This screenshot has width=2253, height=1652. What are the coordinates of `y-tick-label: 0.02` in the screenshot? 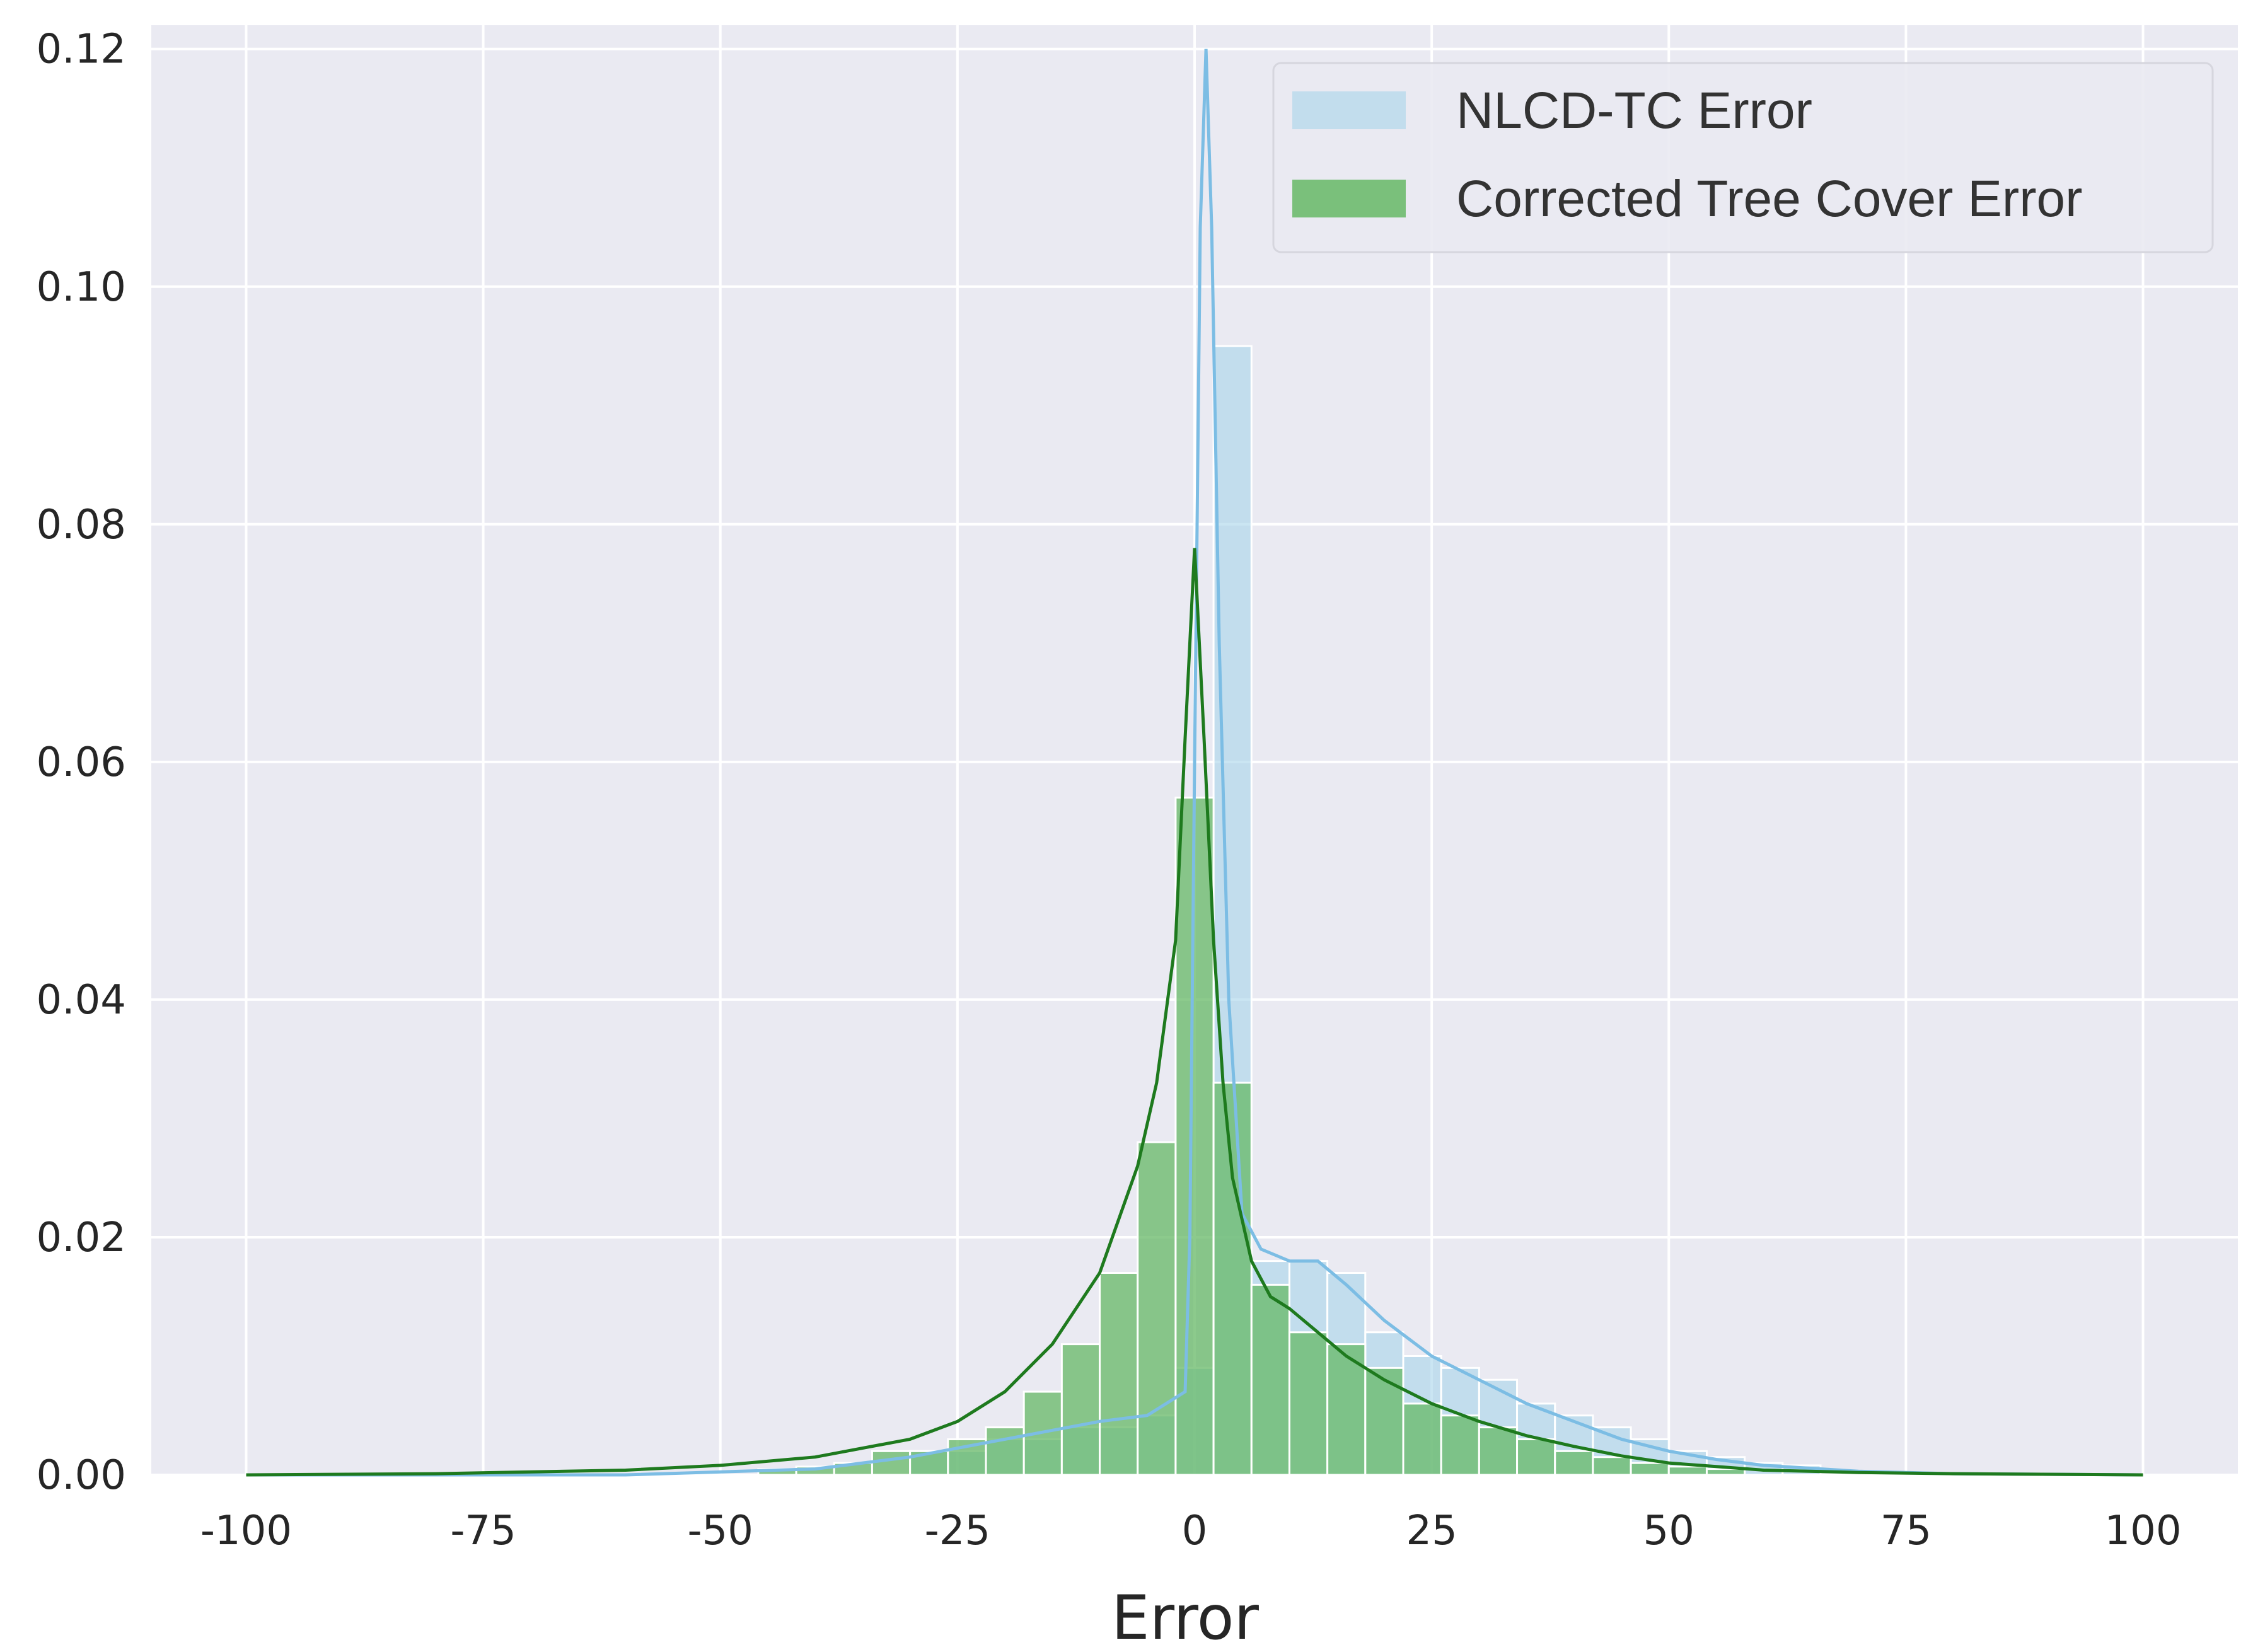 It's located at (82, 1238).